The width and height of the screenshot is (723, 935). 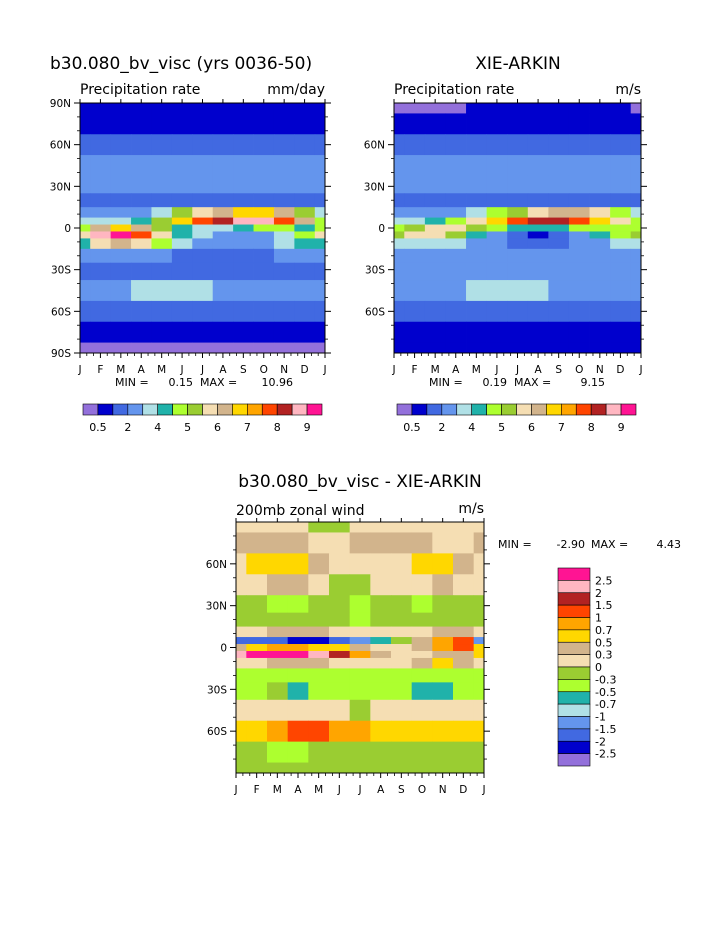 I want to click on panel1-plot, so click(x=202, y=228).